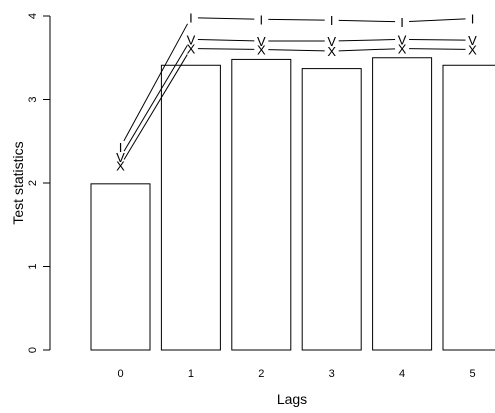  I want to click on x-axis-title: Lags, so click(292, 399).